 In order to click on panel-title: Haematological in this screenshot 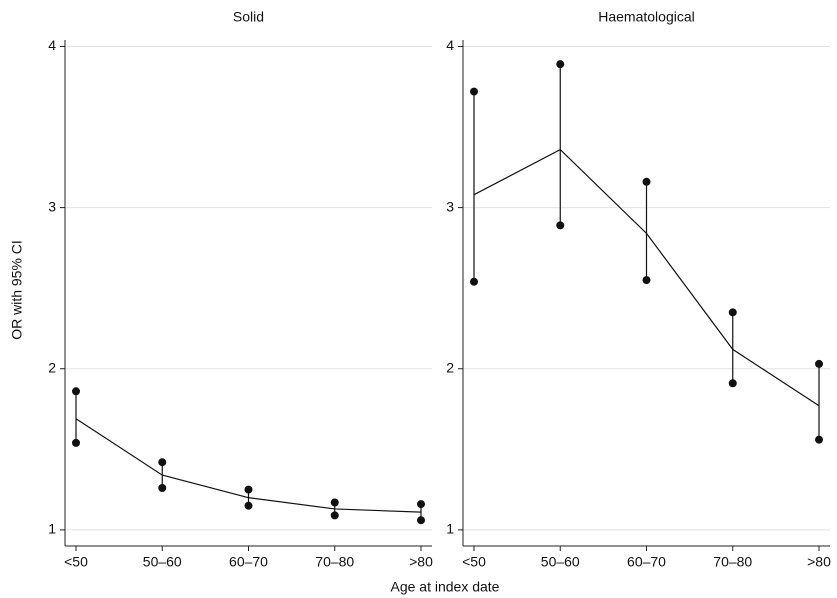, I will do `click(646, 17)`.